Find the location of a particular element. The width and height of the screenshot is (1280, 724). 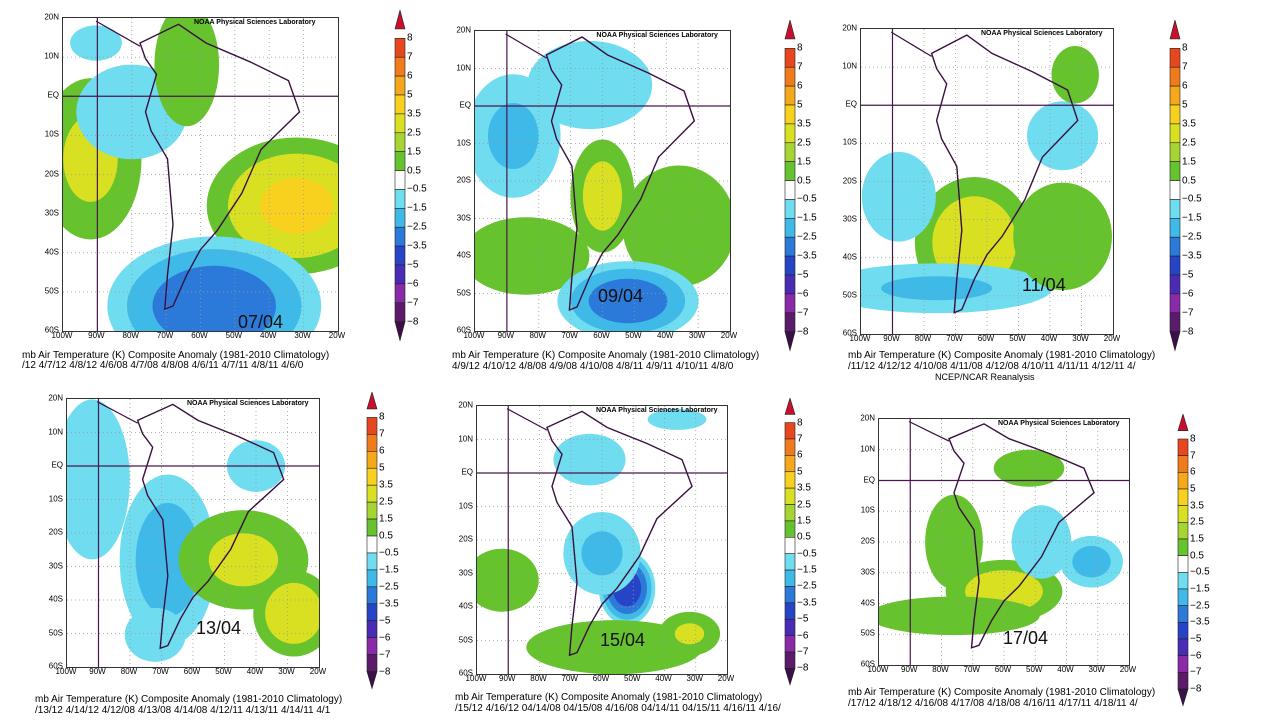

lon-tick-label: 20W is located at coordinates (726, 678).